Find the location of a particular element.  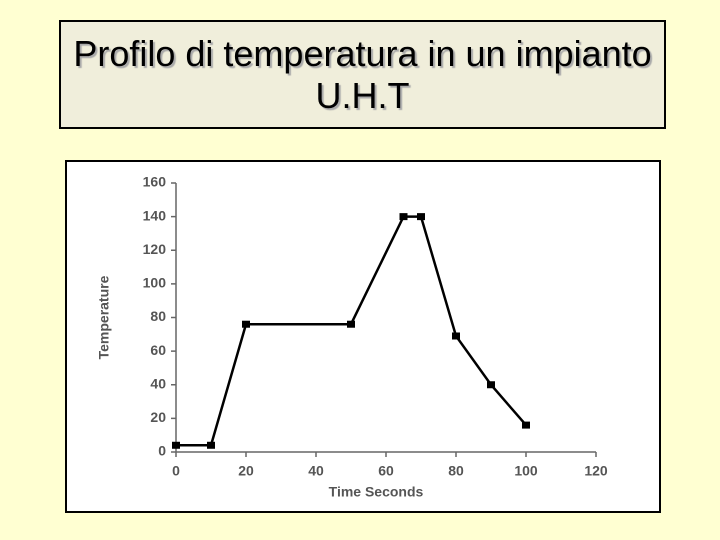

y-tick-label: 80 is located at coordinates (158, 316).